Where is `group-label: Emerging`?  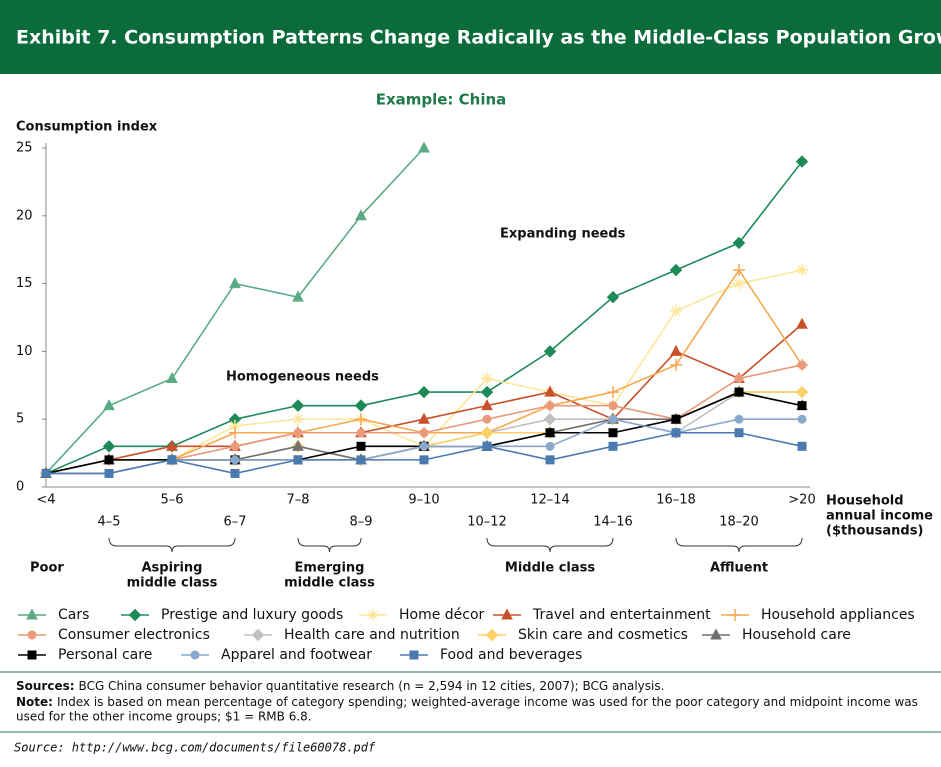 group-label: Emerging is located at coordinates (330, 568).